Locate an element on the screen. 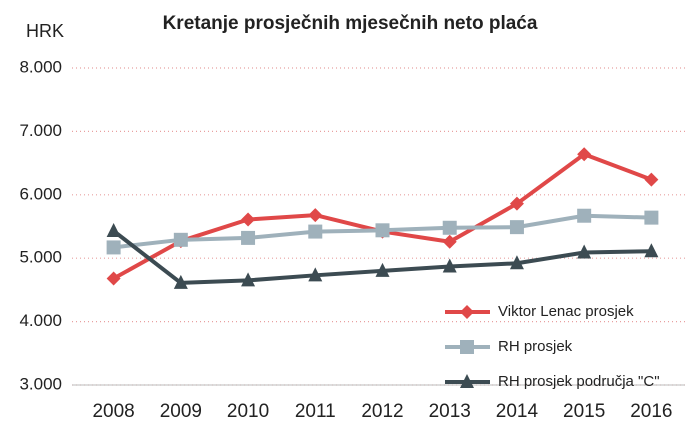  x-tick-label: 2008 is located at coordinates (113, 411).